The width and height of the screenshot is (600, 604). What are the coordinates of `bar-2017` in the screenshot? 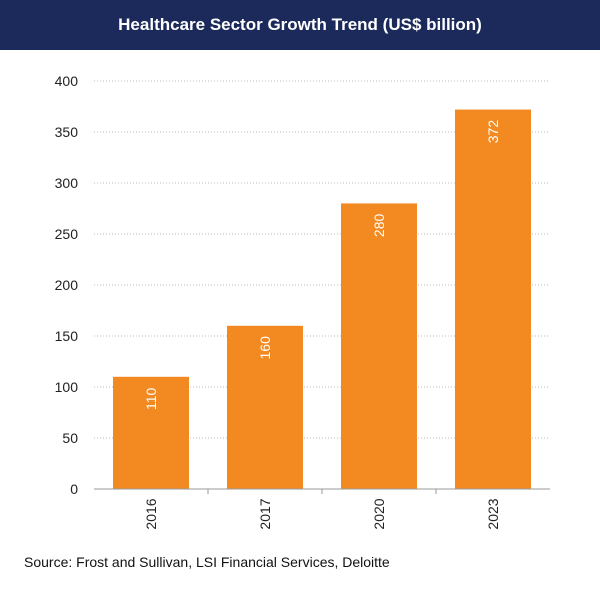 It's located at (265, 407).